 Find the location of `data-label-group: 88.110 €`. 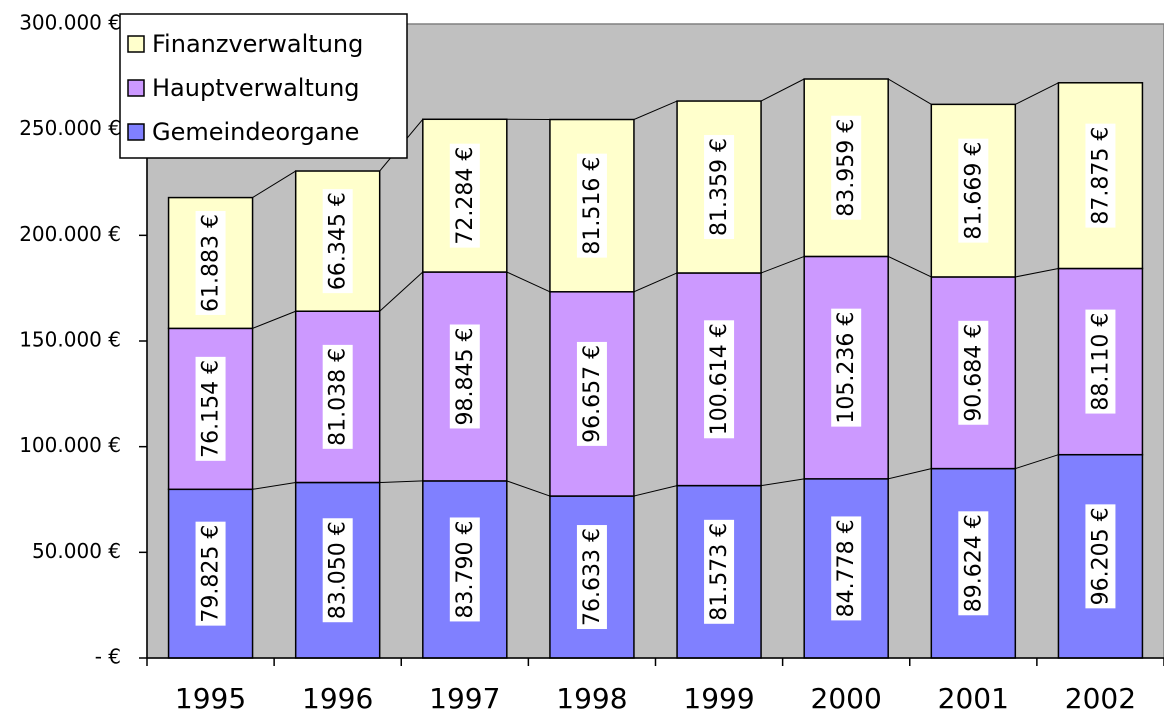

data-label-group: 88.110 € is located at coordinates (1100, 361).